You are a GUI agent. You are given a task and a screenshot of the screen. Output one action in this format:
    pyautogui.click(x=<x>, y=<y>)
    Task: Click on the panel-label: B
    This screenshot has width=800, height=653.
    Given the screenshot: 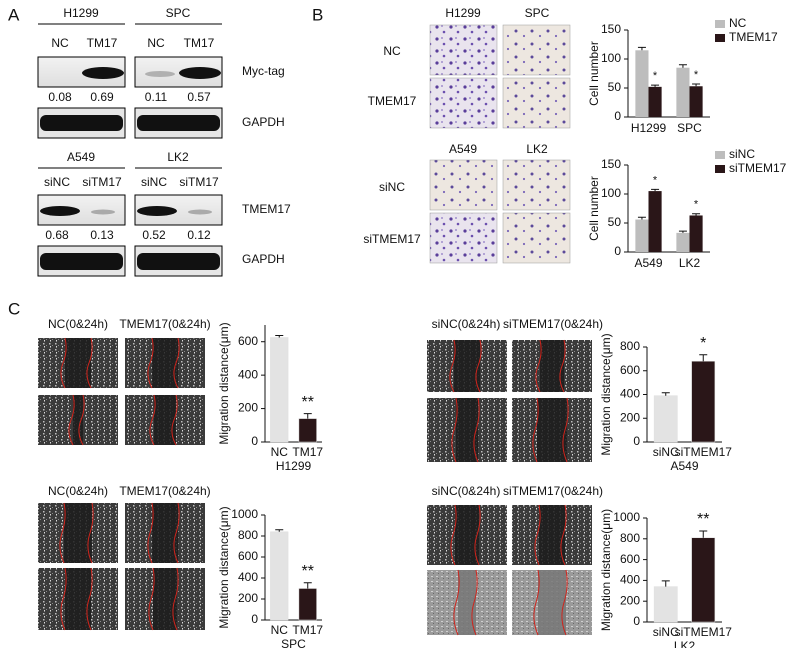 What is the action you would take?
    pyautogui.click(x=317, y=14)
    